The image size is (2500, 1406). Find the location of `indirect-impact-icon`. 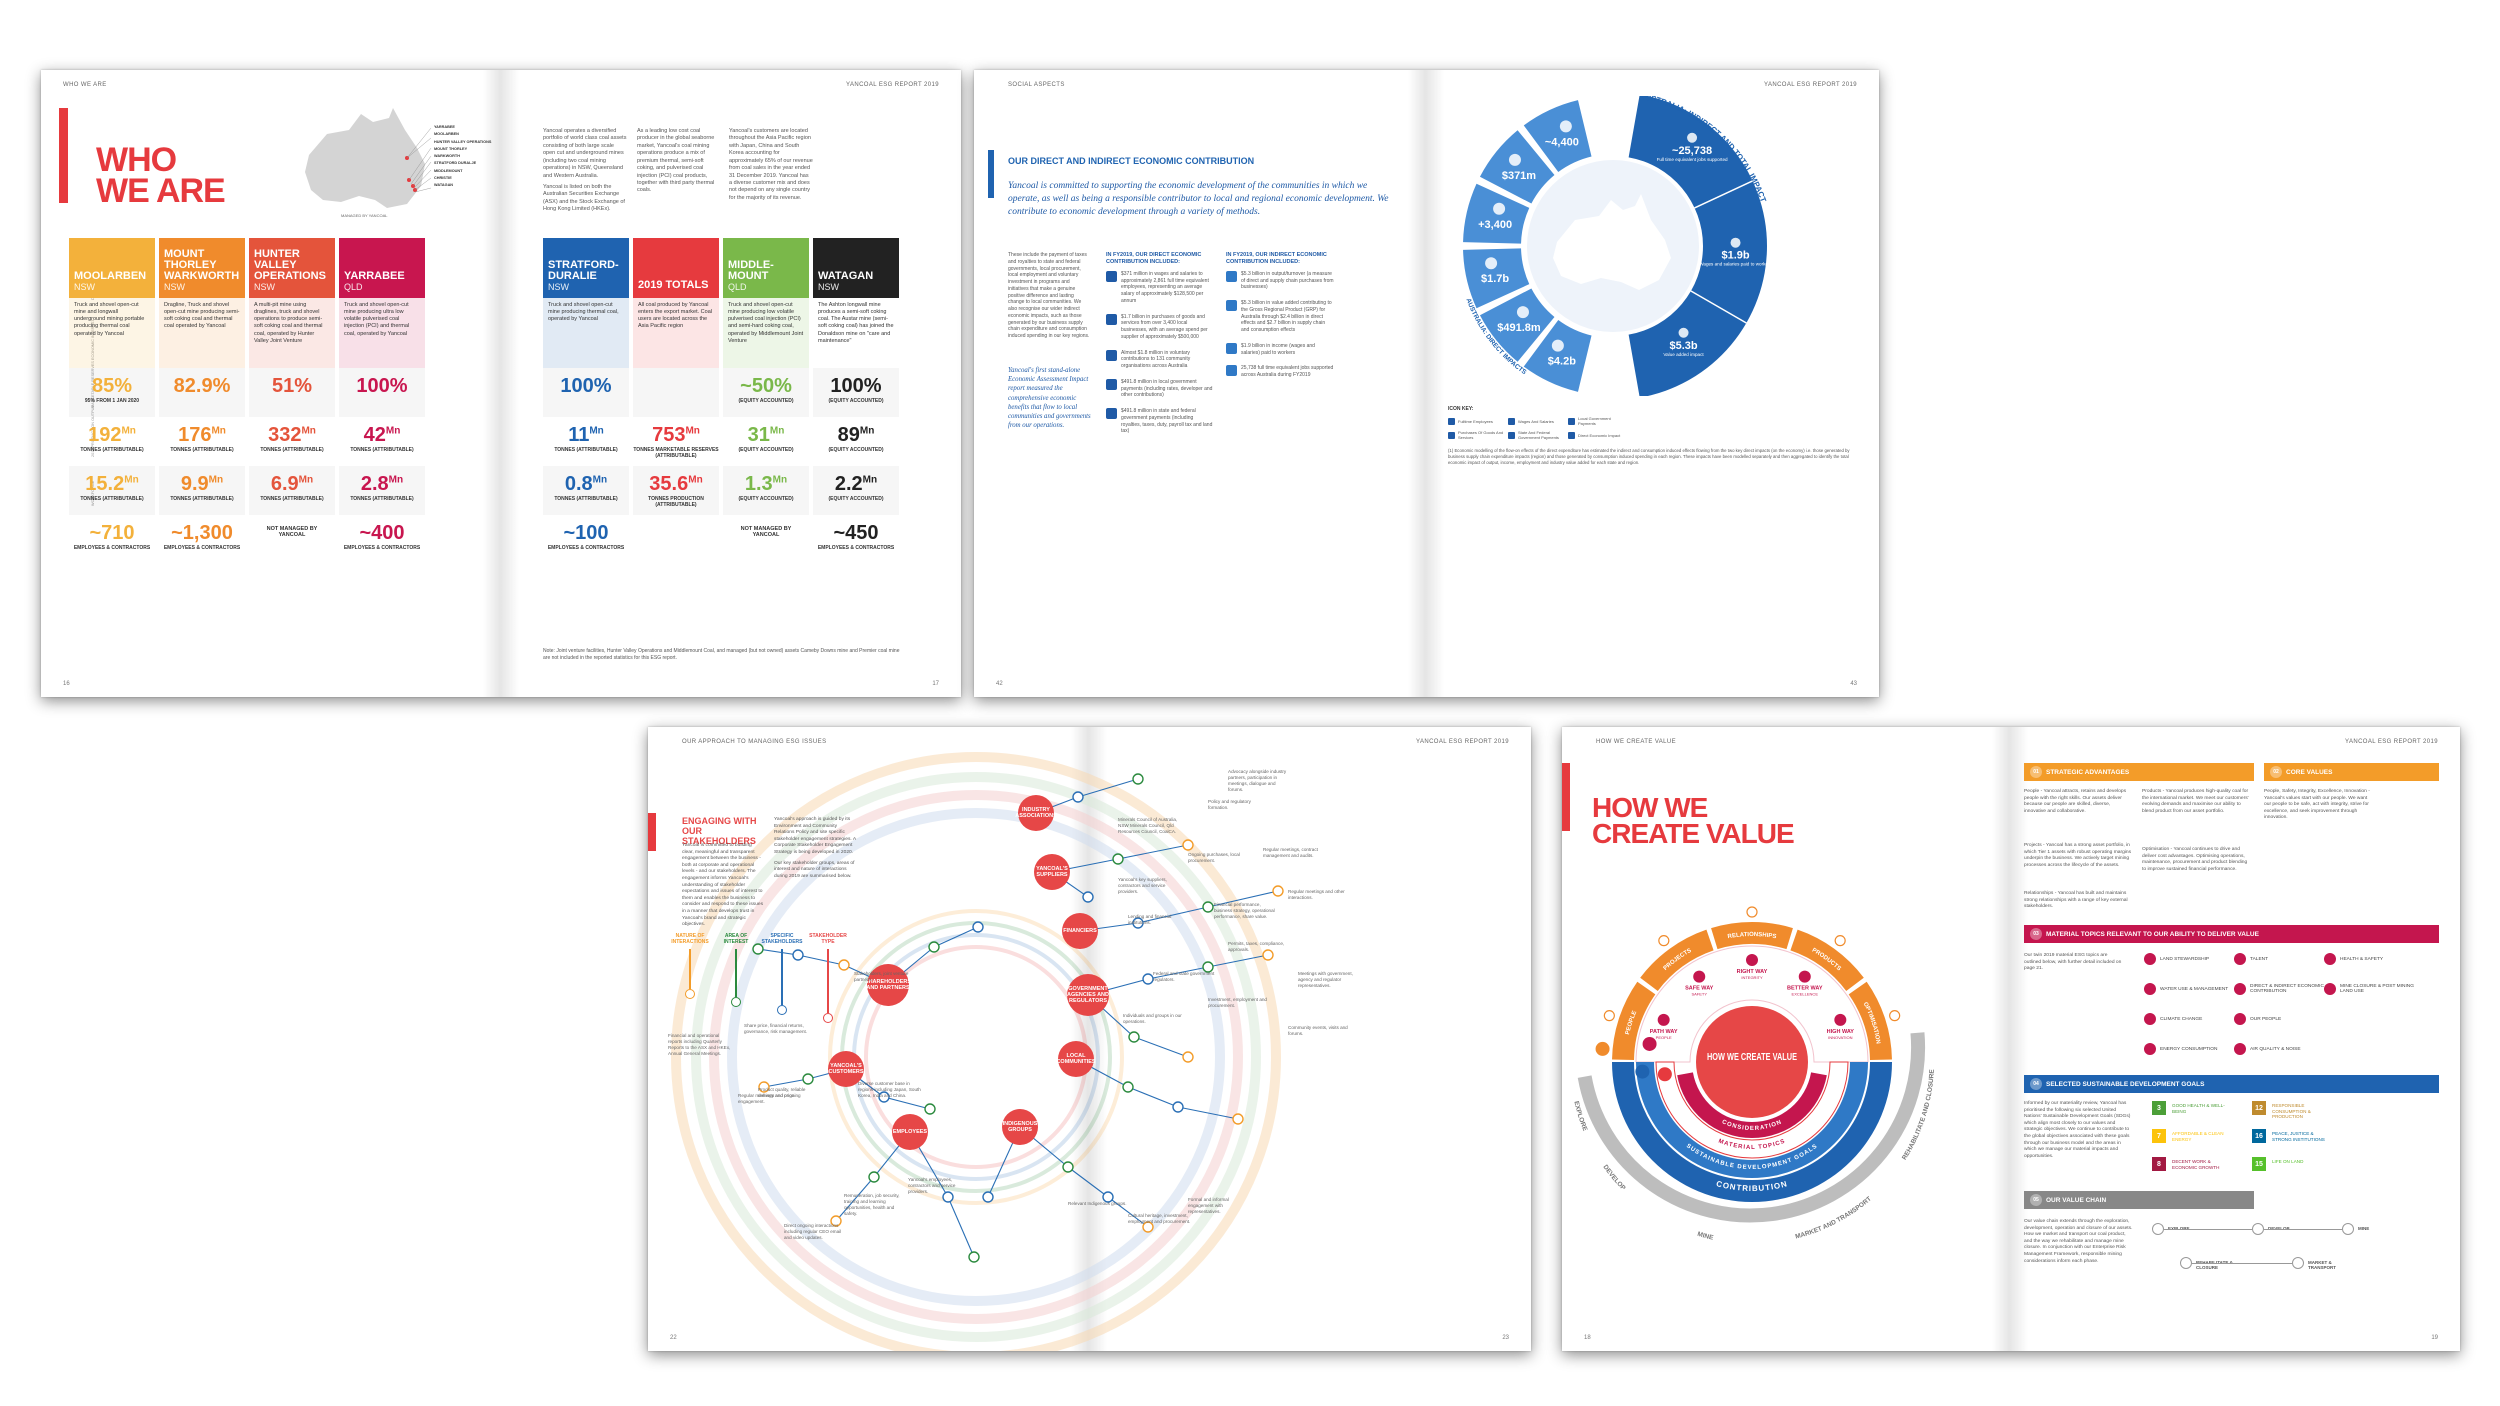

indirect-impact-icon is located at coordinates (1683, 332).